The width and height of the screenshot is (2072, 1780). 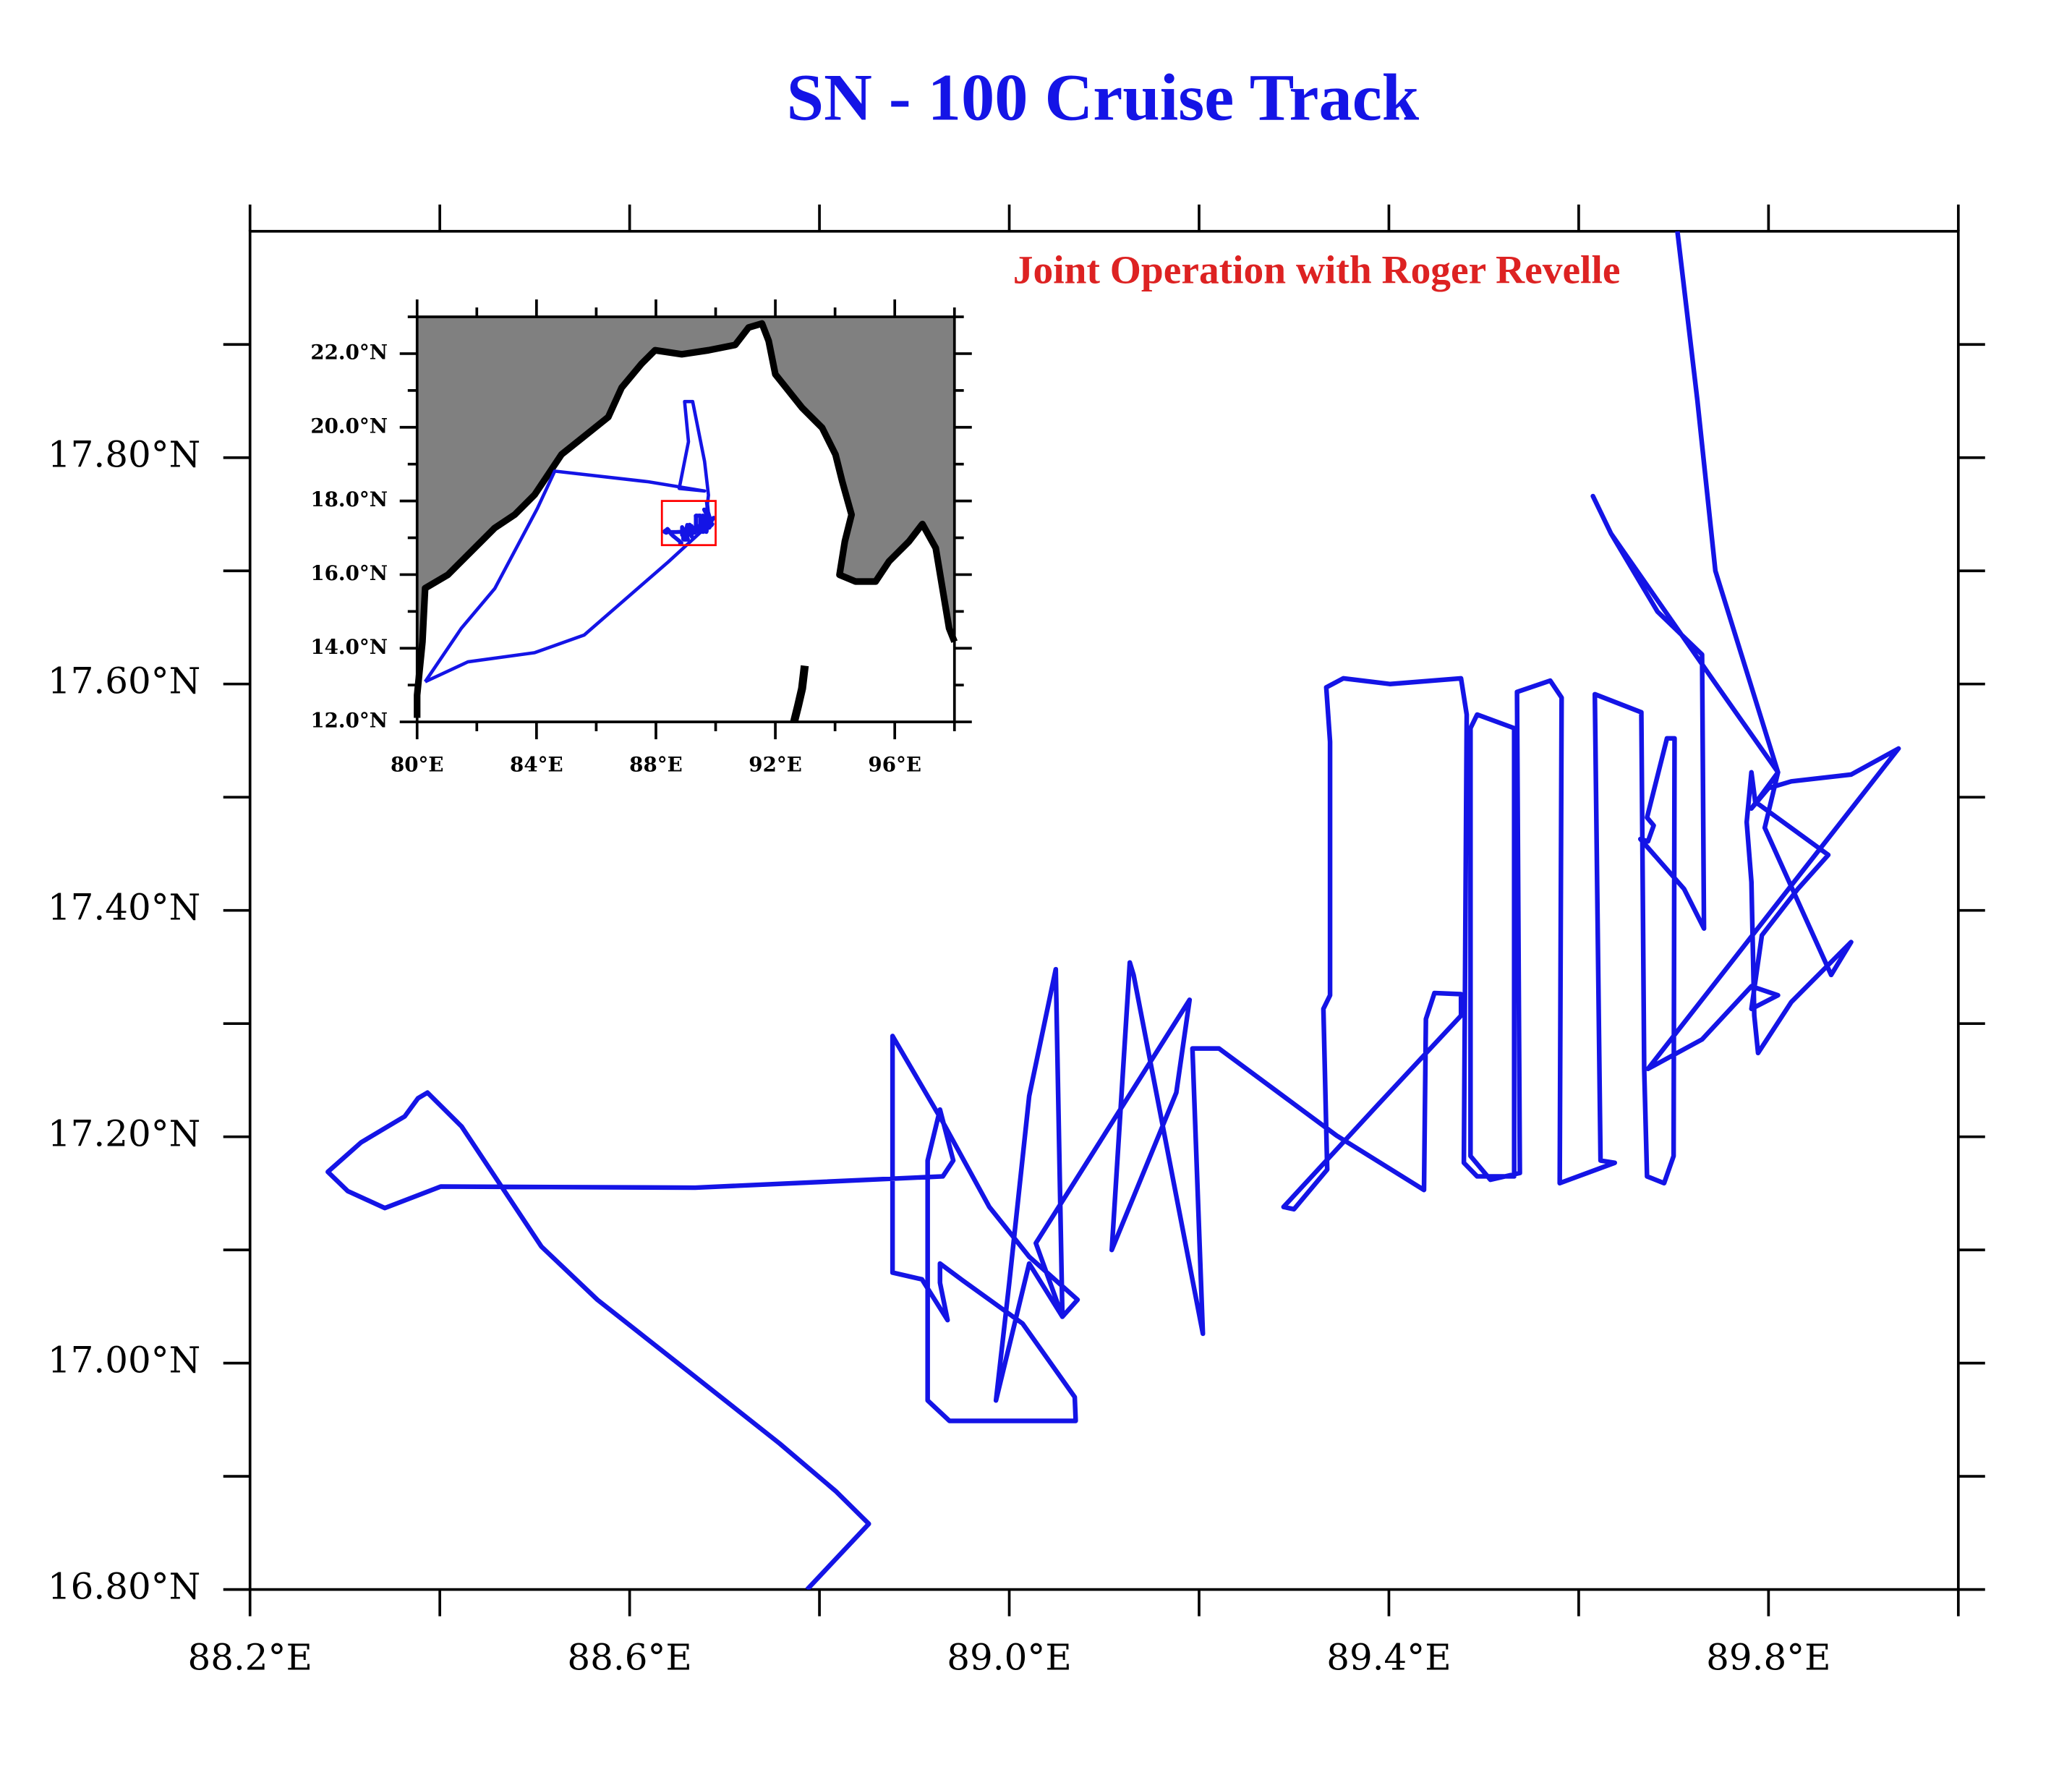 I want to click on x-tick-label: 89.8°E, so click(x=1768, y=1658).